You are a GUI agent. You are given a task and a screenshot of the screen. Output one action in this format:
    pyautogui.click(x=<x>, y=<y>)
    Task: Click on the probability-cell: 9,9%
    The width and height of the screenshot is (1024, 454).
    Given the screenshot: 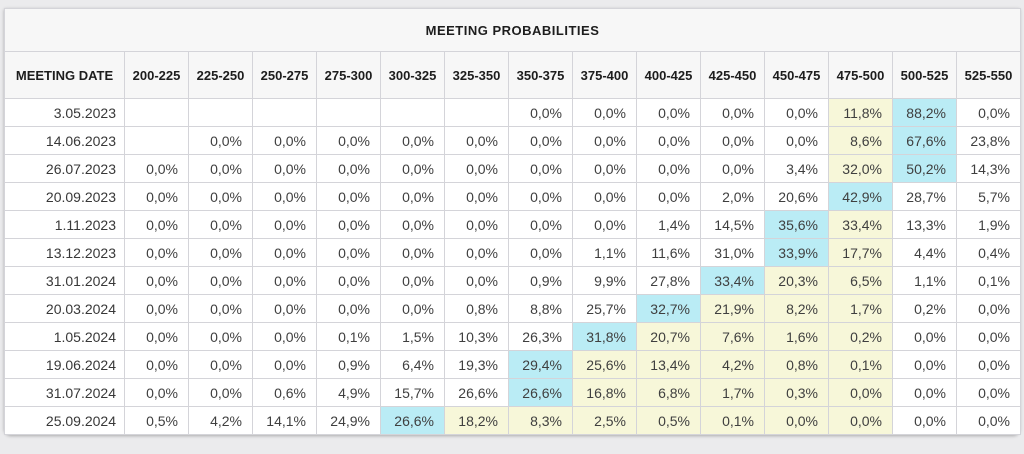 What is the action you would take?
    pyautogui.click(x=604, y=280)
    